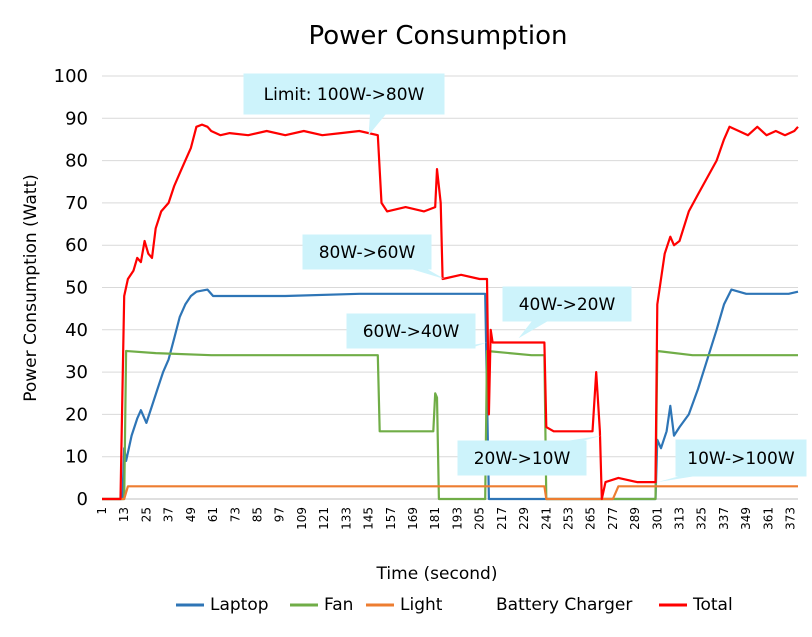 This screenshot has width=812, height=637. Describe the element at coordinates (791, 518) in the screenshot. I see `x-tick-label: 373` at that location.